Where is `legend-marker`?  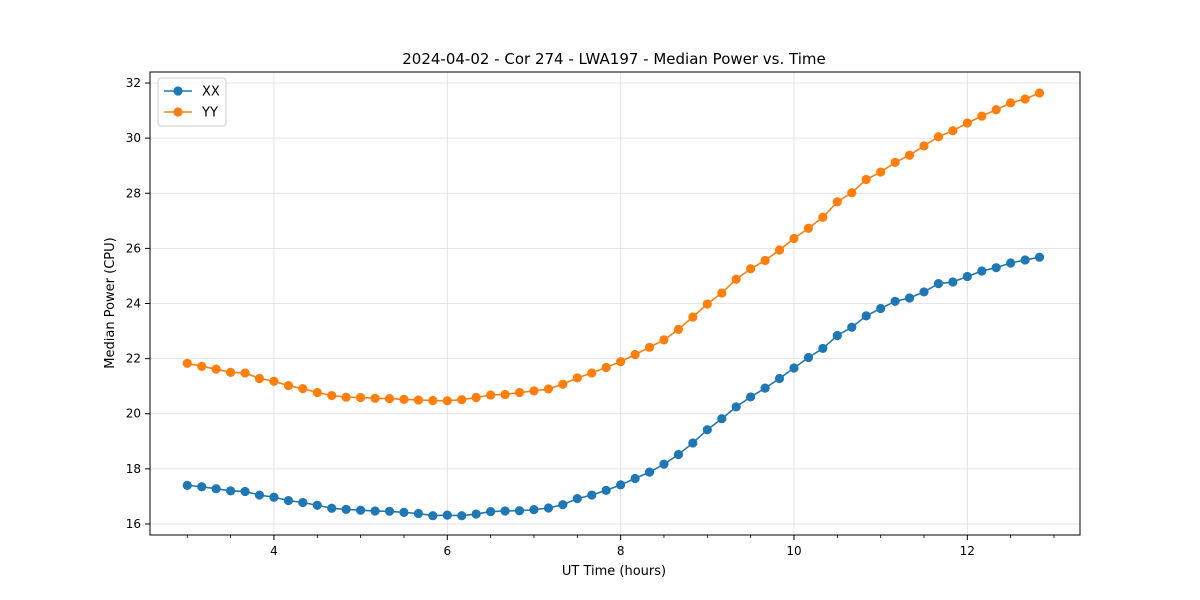 legend-marker is located at coordinates (178, 112).